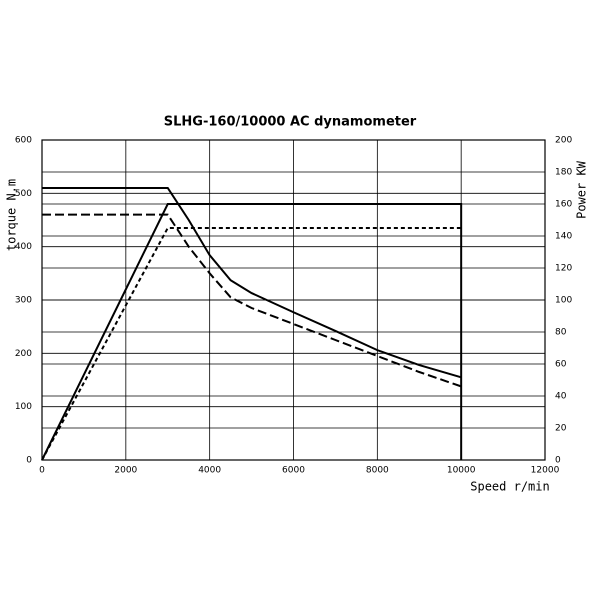 The height and width of the screenshot is (600, 600). Describe the element at coordinates (23, 354) in the screenshot. I see `y-tick-label: 200` at that location.